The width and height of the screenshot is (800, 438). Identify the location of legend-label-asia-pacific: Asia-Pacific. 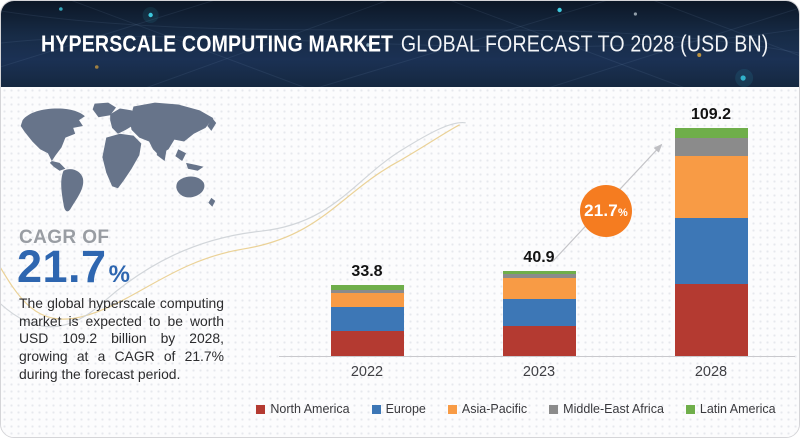
(494, 409).